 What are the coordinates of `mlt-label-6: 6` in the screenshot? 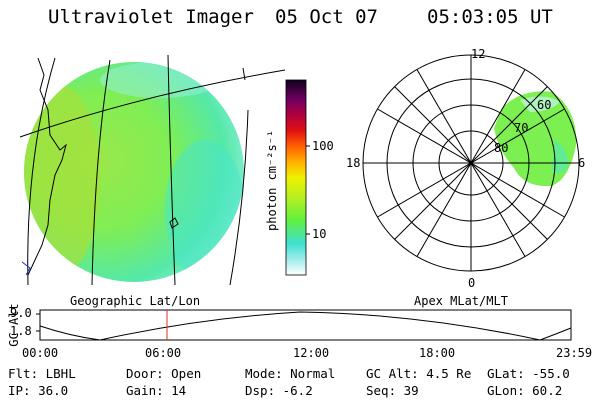 It's located at (582, 163).